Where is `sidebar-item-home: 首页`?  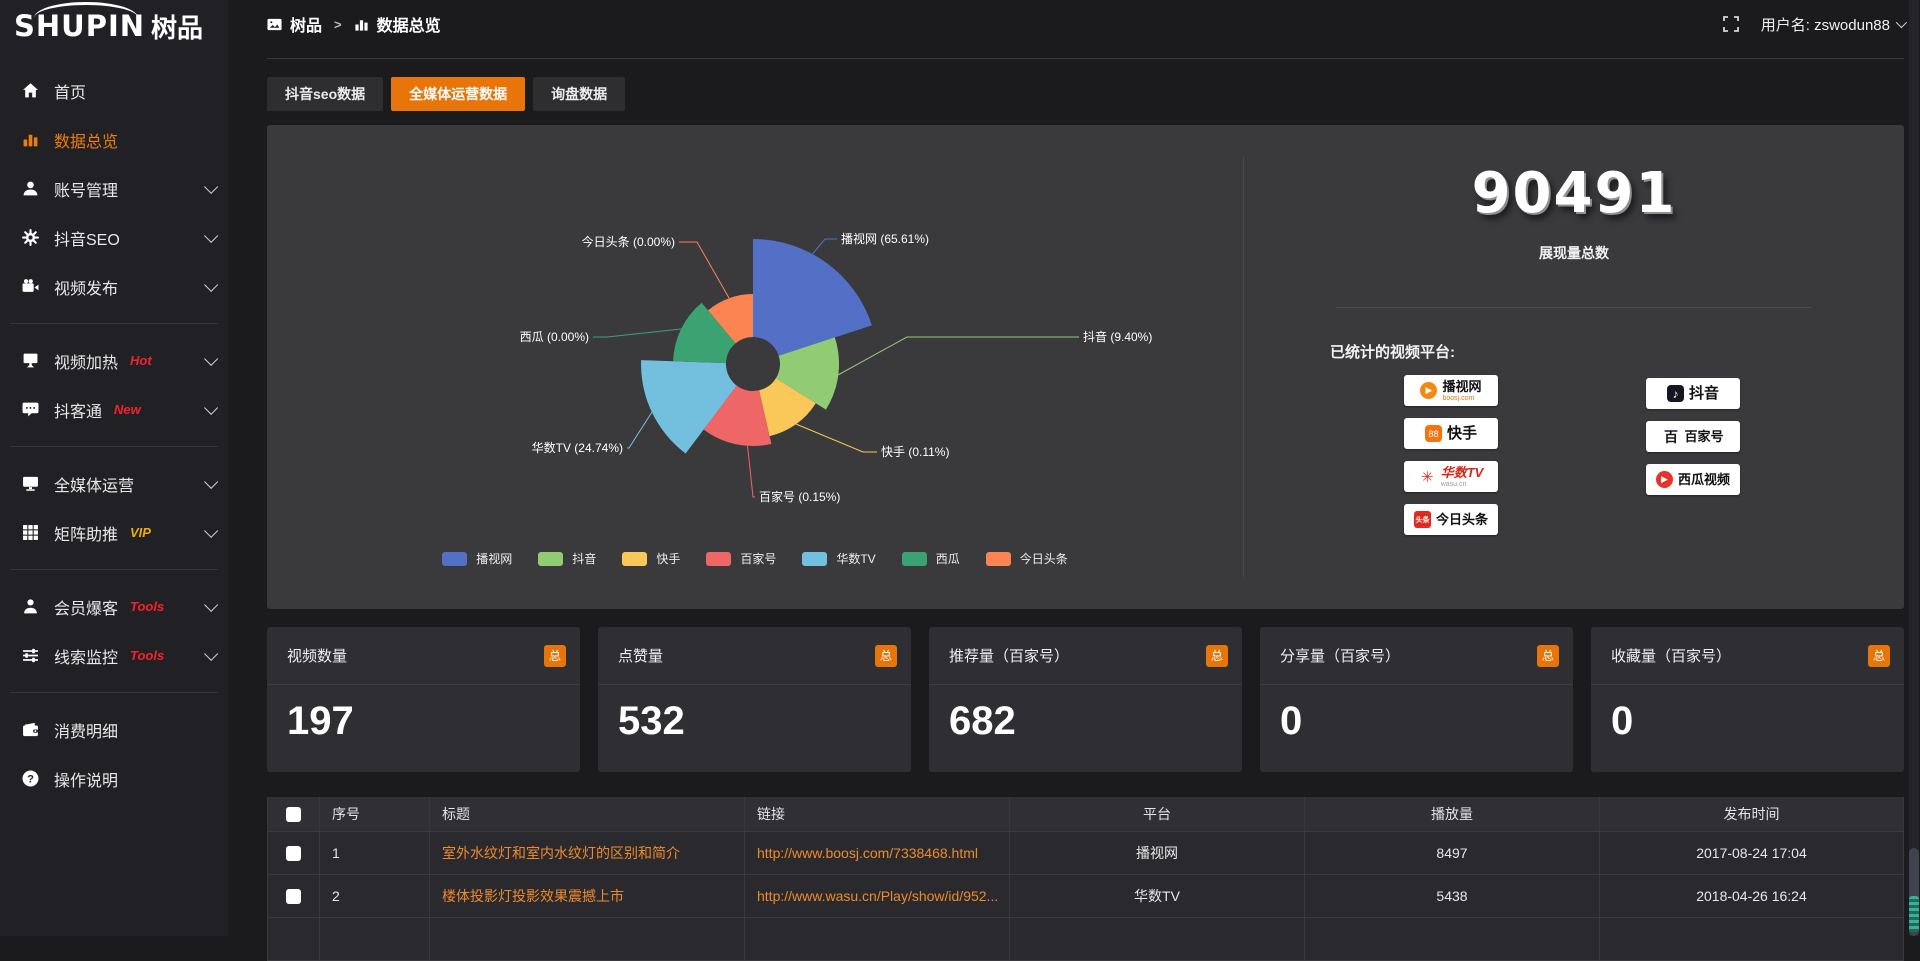
sidebar-item-home: 首页 is located at coordinates (114, 90).